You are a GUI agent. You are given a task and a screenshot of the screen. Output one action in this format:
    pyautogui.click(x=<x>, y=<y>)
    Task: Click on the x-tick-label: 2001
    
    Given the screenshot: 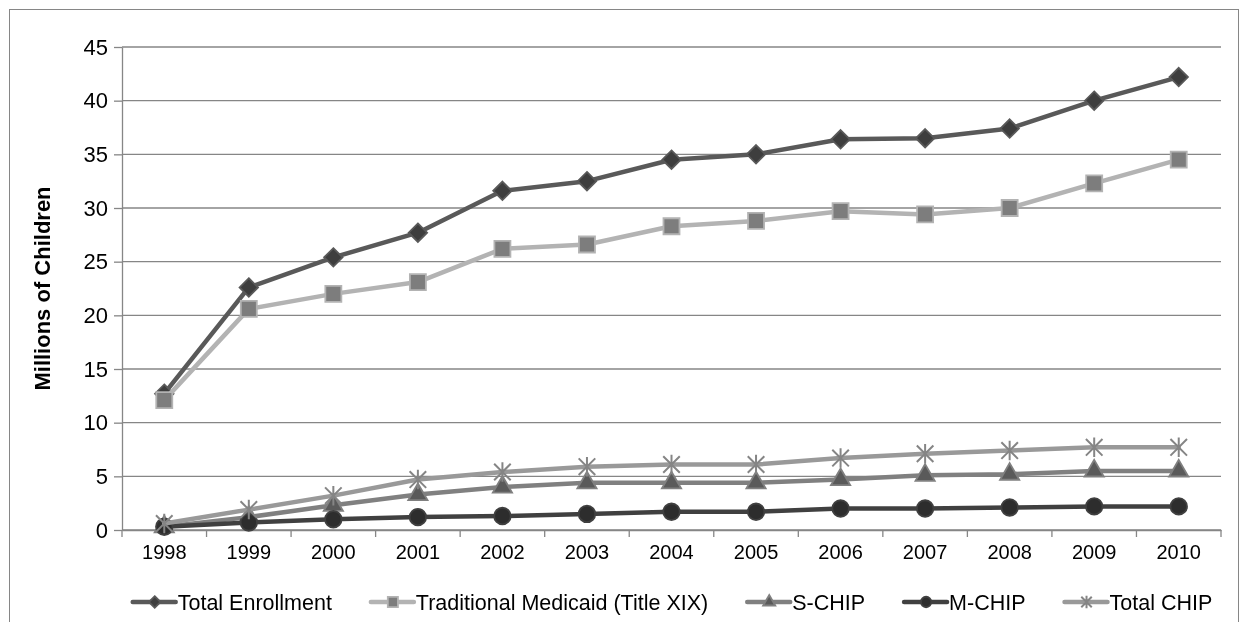 What is the action you would take?
    pyautogui.click(x=418, y=552)
    